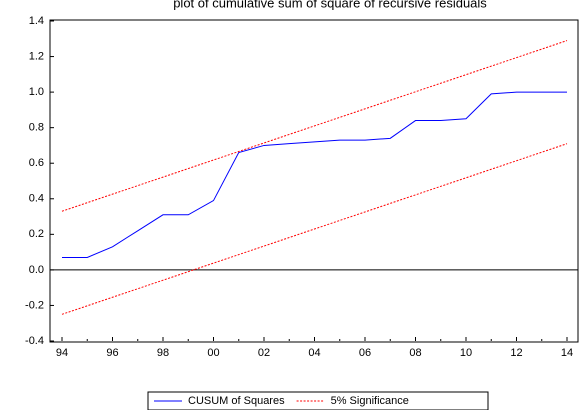 The height and width of the screenshot is (410, 580). I want to click on y-tick-label: 0.4, so click(36, 199).